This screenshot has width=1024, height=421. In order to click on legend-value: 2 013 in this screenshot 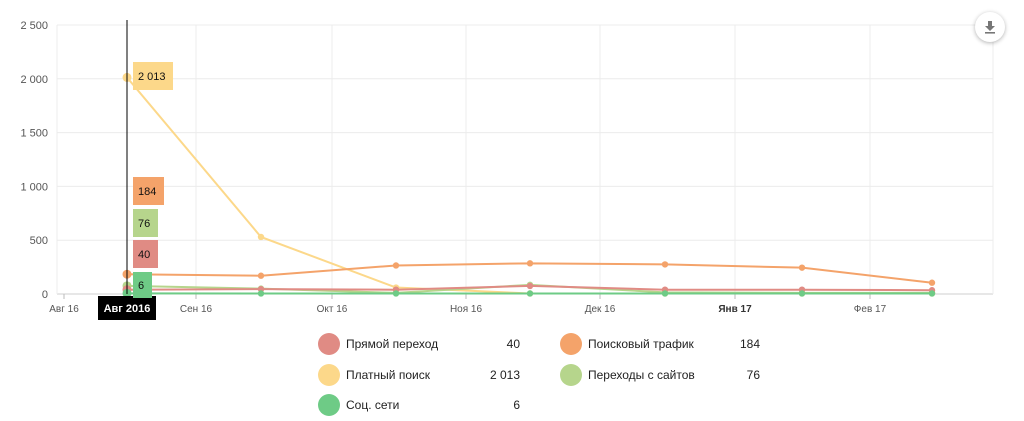, I will do `click(504, 375)`.